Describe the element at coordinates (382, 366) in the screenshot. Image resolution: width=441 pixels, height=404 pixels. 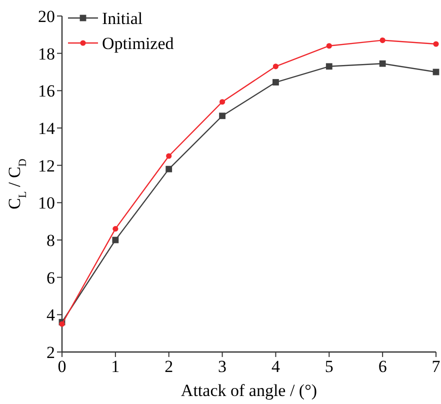
I see `x-tick-label: 6` at that location.